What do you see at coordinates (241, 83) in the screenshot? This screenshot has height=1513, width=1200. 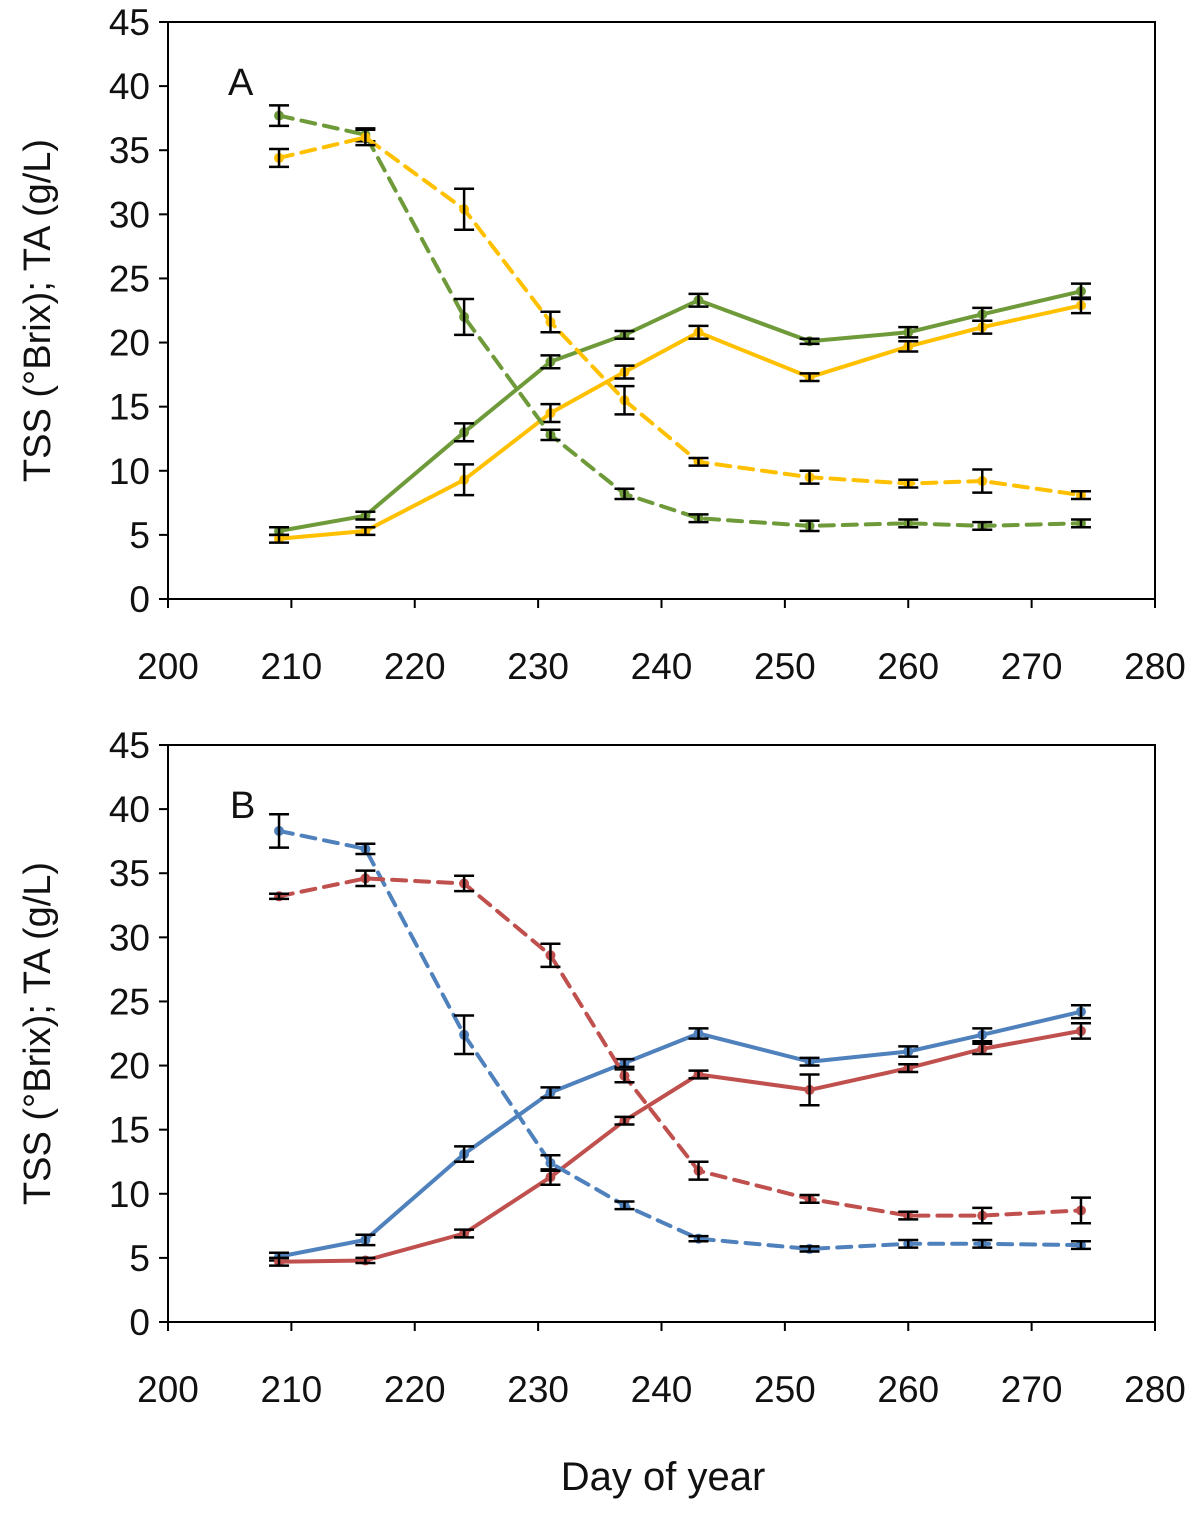 I see `panel-label: A` at bounding box center [241, 83].